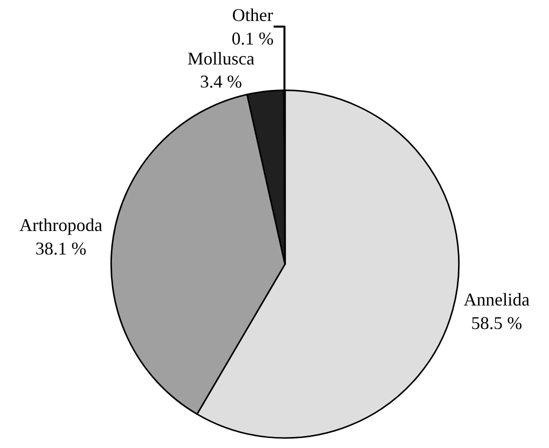 This screenshot has height=448, width=549. What do you see at coordinates (60, 248) in the screenshot?
I see `data-label: 38.1 %` at bounding box center [60, 248].